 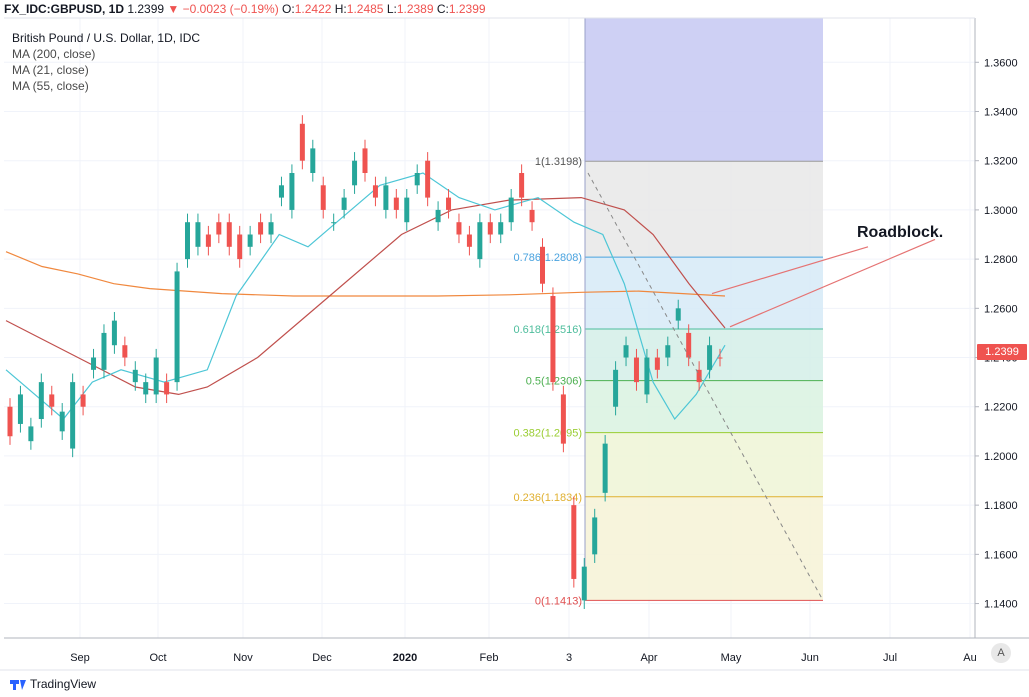 I want to click on x-tick-label: 2020, so click(x=405, y=658).